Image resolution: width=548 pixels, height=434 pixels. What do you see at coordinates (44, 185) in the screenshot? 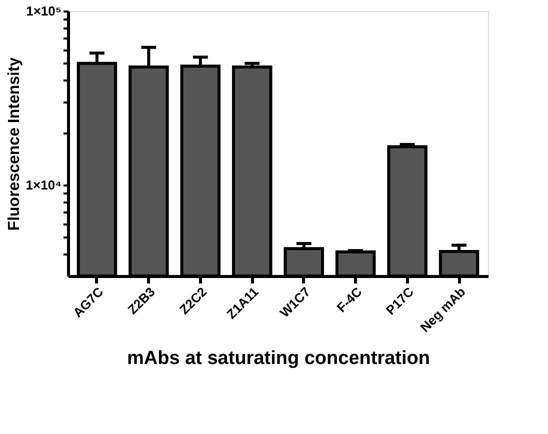
I see `y-tick-label: 1×10⁴` at bounding box center [44, 185].